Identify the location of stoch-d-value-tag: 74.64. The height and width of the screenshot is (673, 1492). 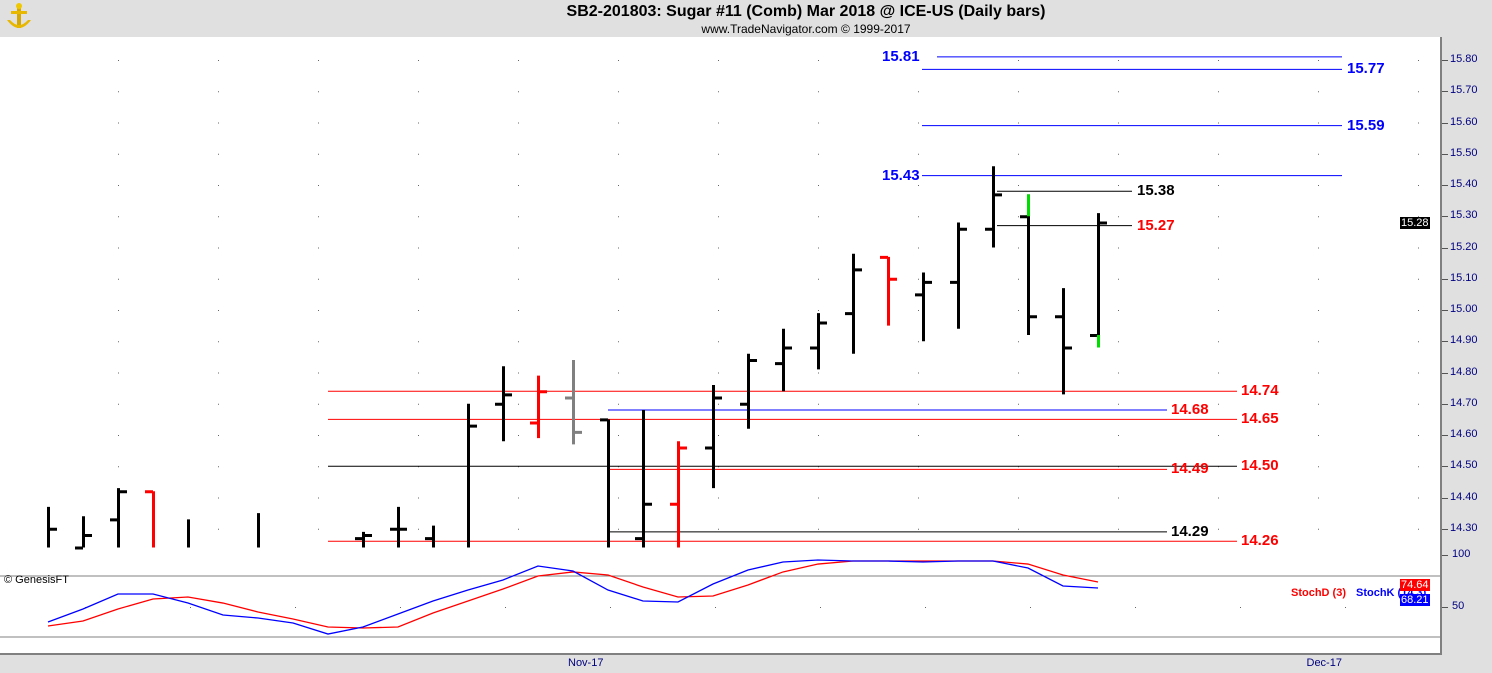
(1415, 585).